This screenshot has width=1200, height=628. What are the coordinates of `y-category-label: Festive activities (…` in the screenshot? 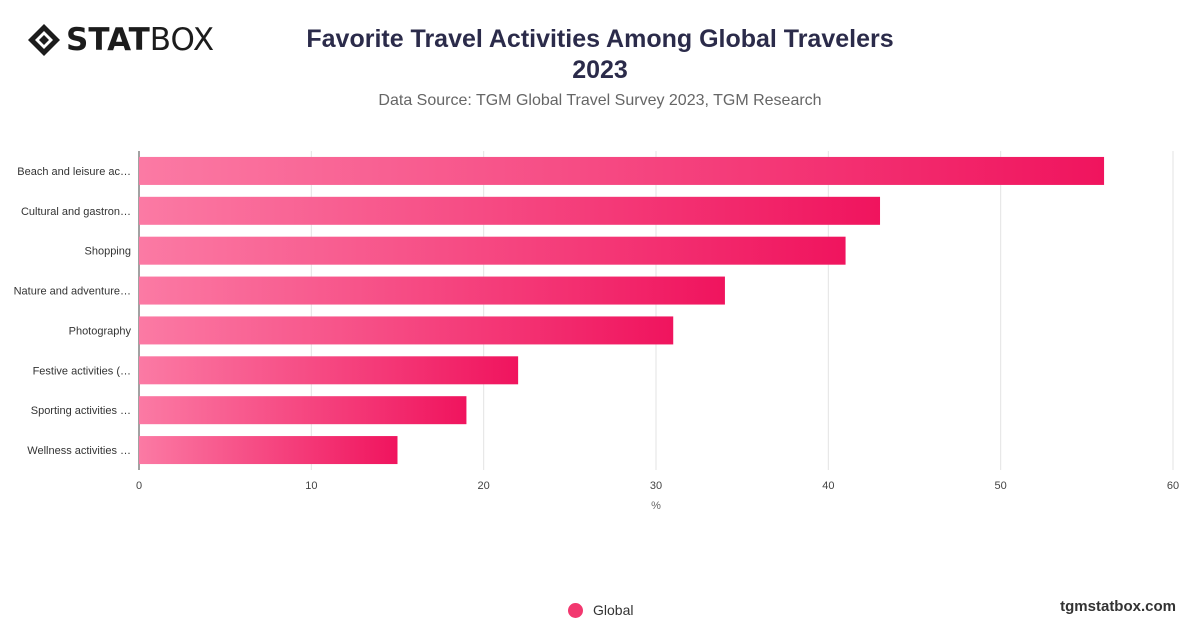 It's located at (82, 371).